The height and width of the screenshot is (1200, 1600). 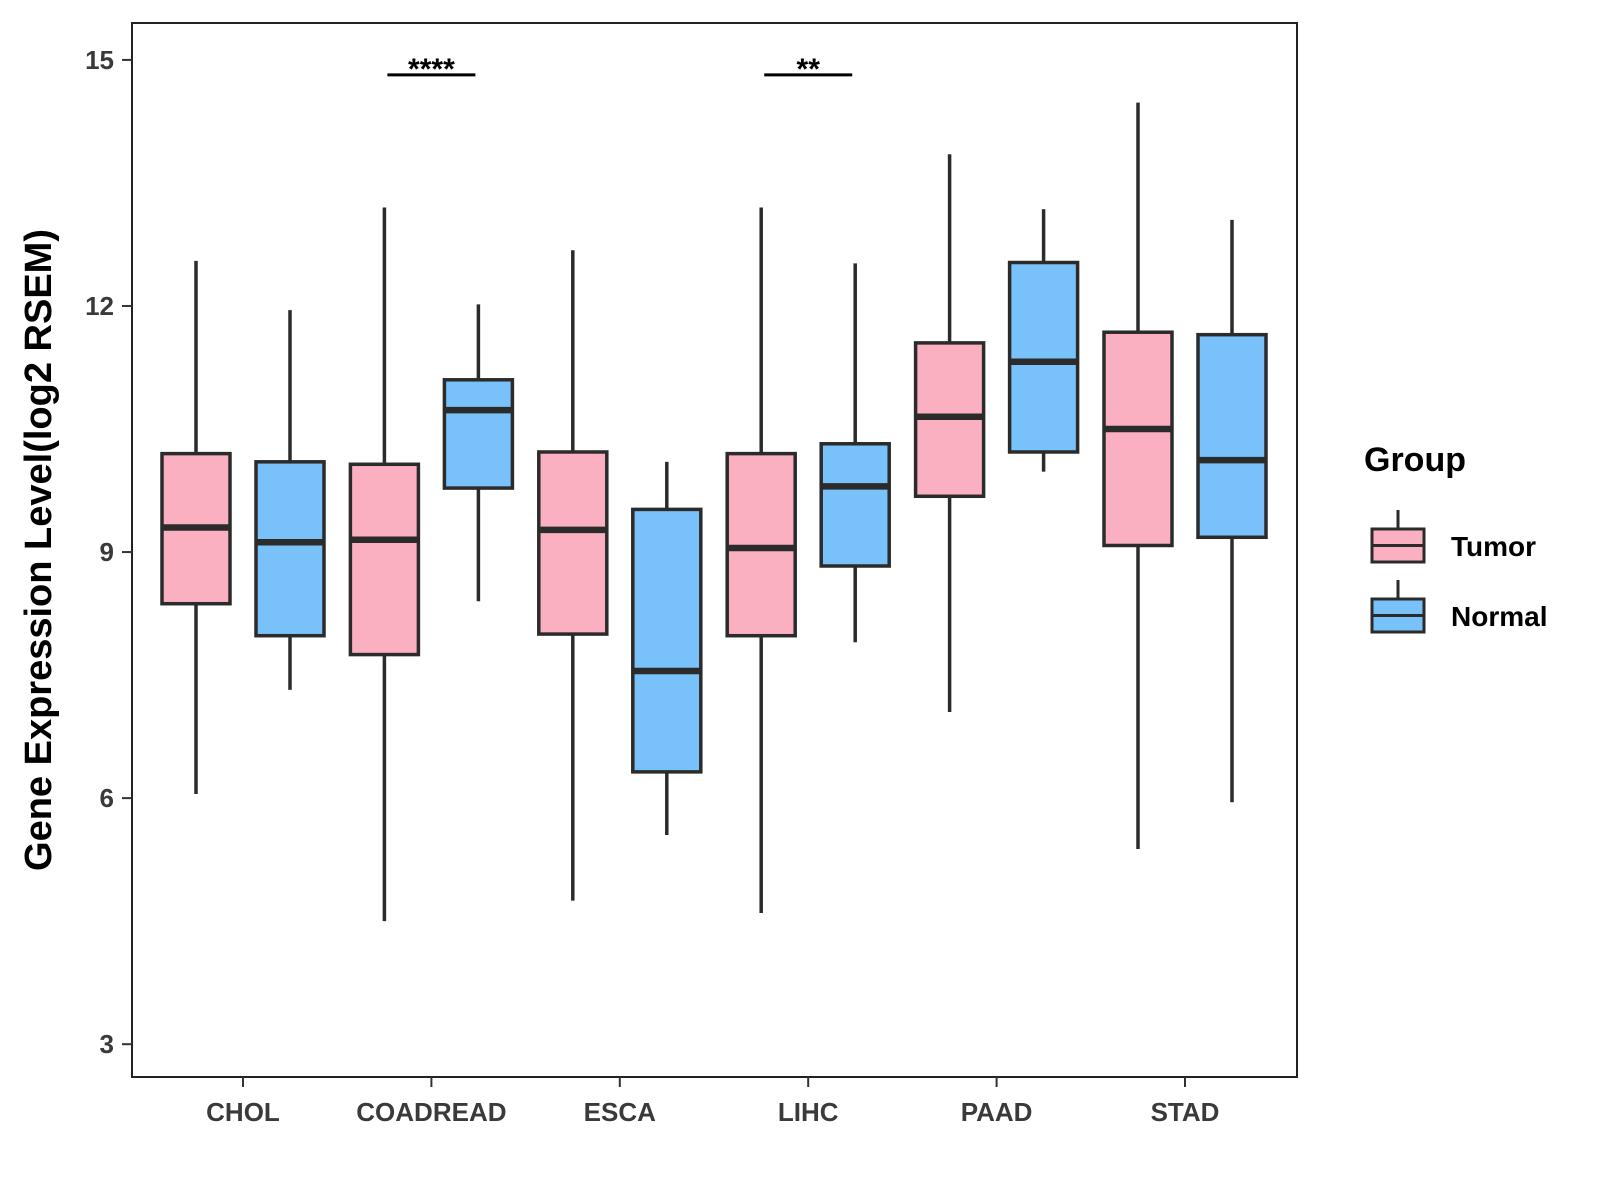 I want to click on box-lihc-tumor, so click(x=761, y=560).